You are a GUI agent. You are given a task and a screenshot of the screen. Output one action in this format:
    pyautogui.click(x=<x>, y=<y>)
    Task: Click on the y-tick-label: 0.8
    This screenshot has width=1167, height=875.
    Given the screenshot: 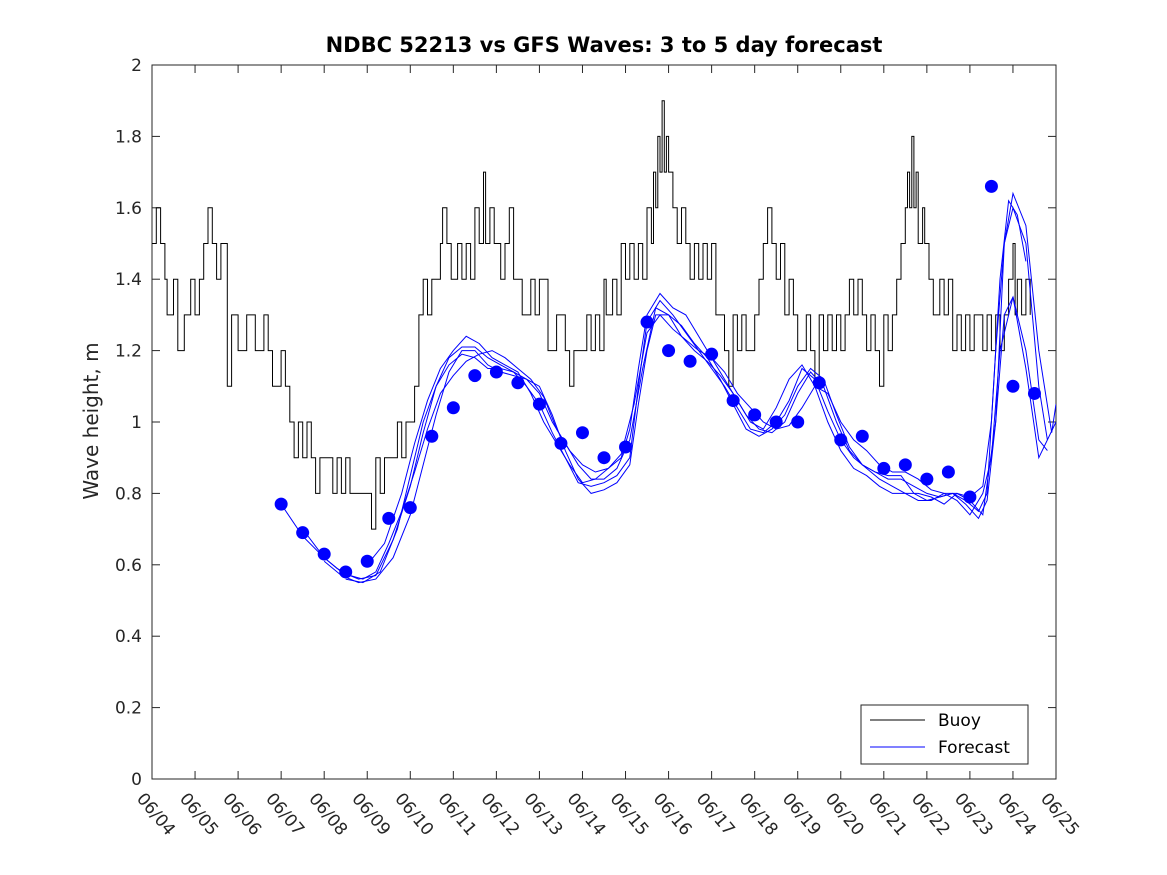 What is the action you would take?
    pyautogui.click(x=128, y=494)
    